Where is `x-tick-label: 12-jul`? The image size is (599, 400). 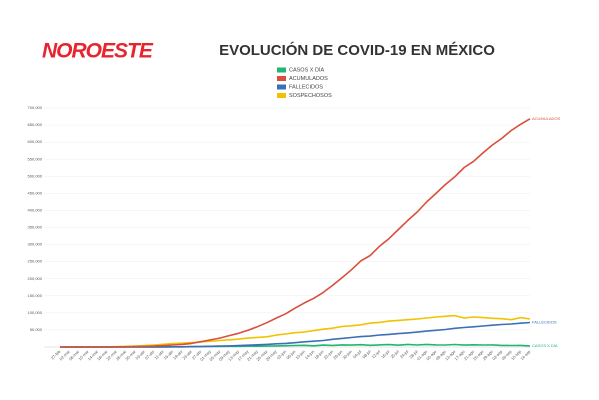 x-tick-label: 12-jul is located at coordinates (376, 354).